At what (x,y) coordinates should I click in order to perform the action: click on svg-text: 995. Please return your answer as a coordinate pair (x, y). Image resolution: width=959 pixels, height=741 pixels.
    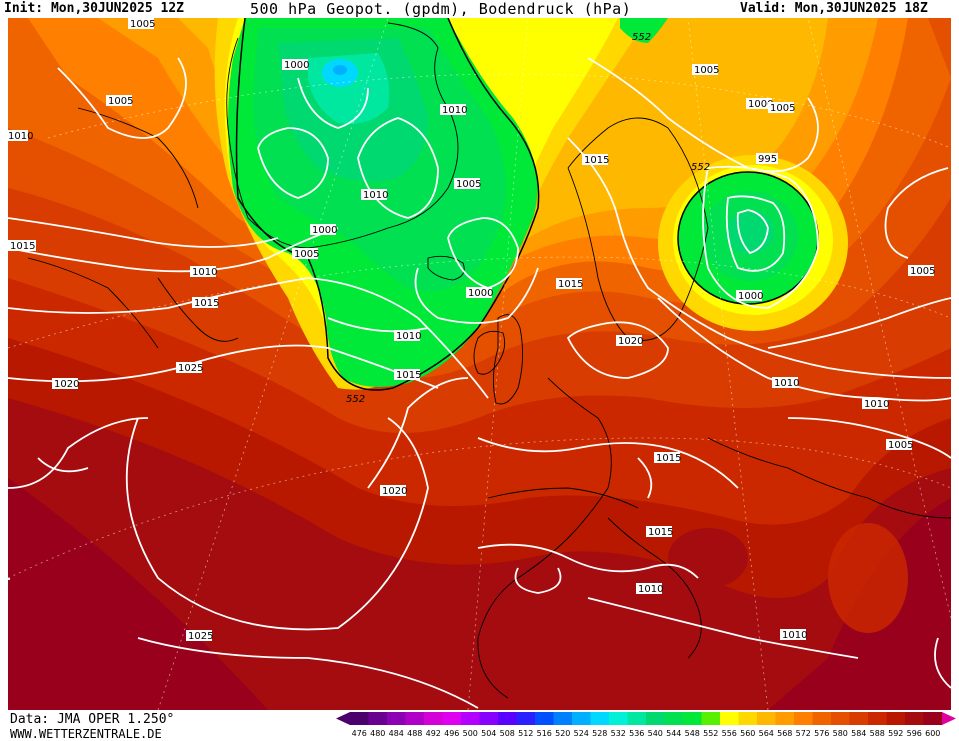
    Looking at the image, I should click on (767, 159).